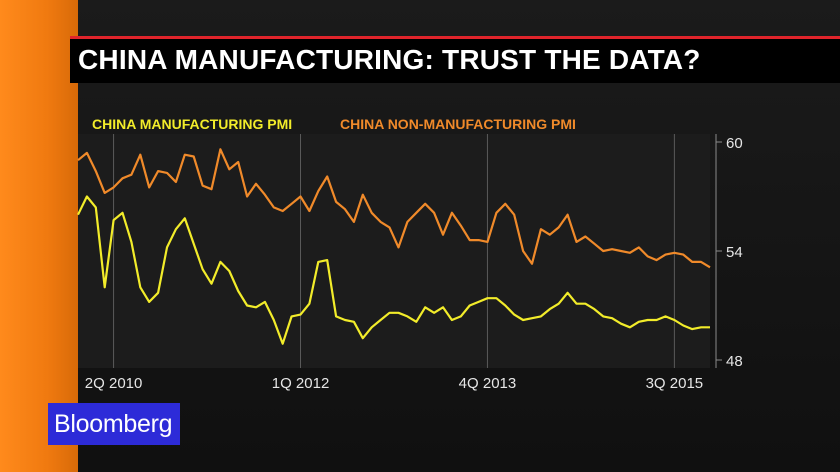 Image resolution: width=840 pixels, height=472 pixels. Describe the element at coordinates (458, 124) in the screenshot. I see `legend-non-manufacturing-pmi: CHINA NON-MANUFACTURING PMI` at that location.